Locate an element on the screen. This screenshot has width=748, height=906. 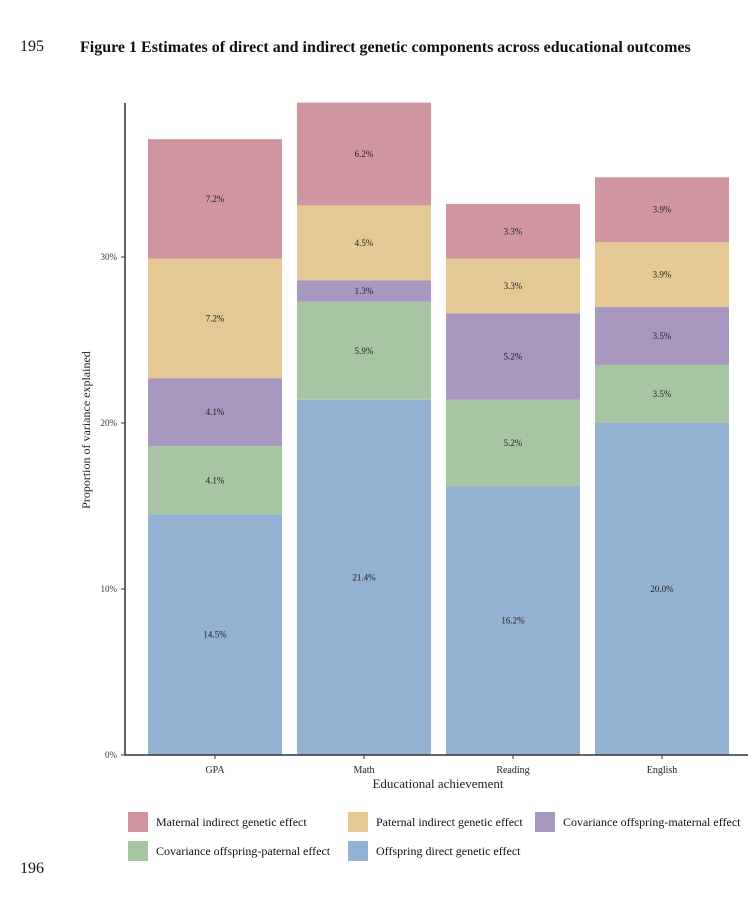
legend-item-direct: Offspring direct genetic effect is located at coordinates (434, 851).